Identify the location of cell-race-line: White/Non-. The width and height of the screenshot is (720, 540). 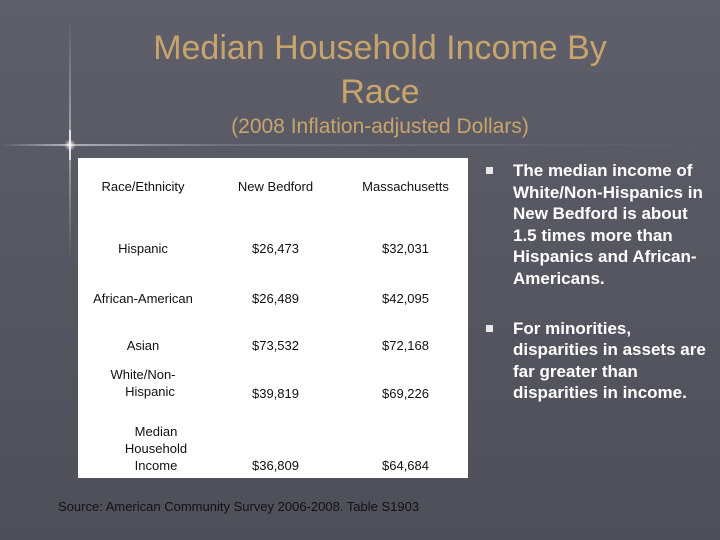
(143, 374).